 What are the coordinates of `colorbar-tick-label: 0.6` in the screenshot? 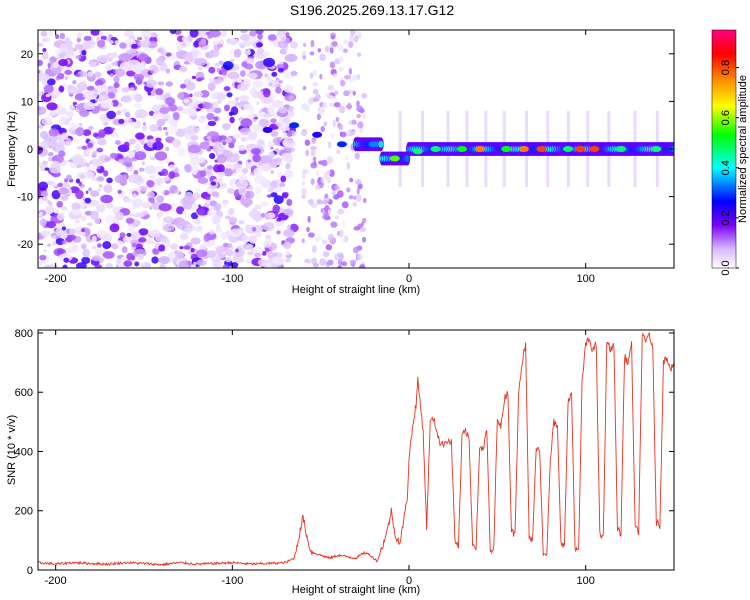 It's located at (726, 117).